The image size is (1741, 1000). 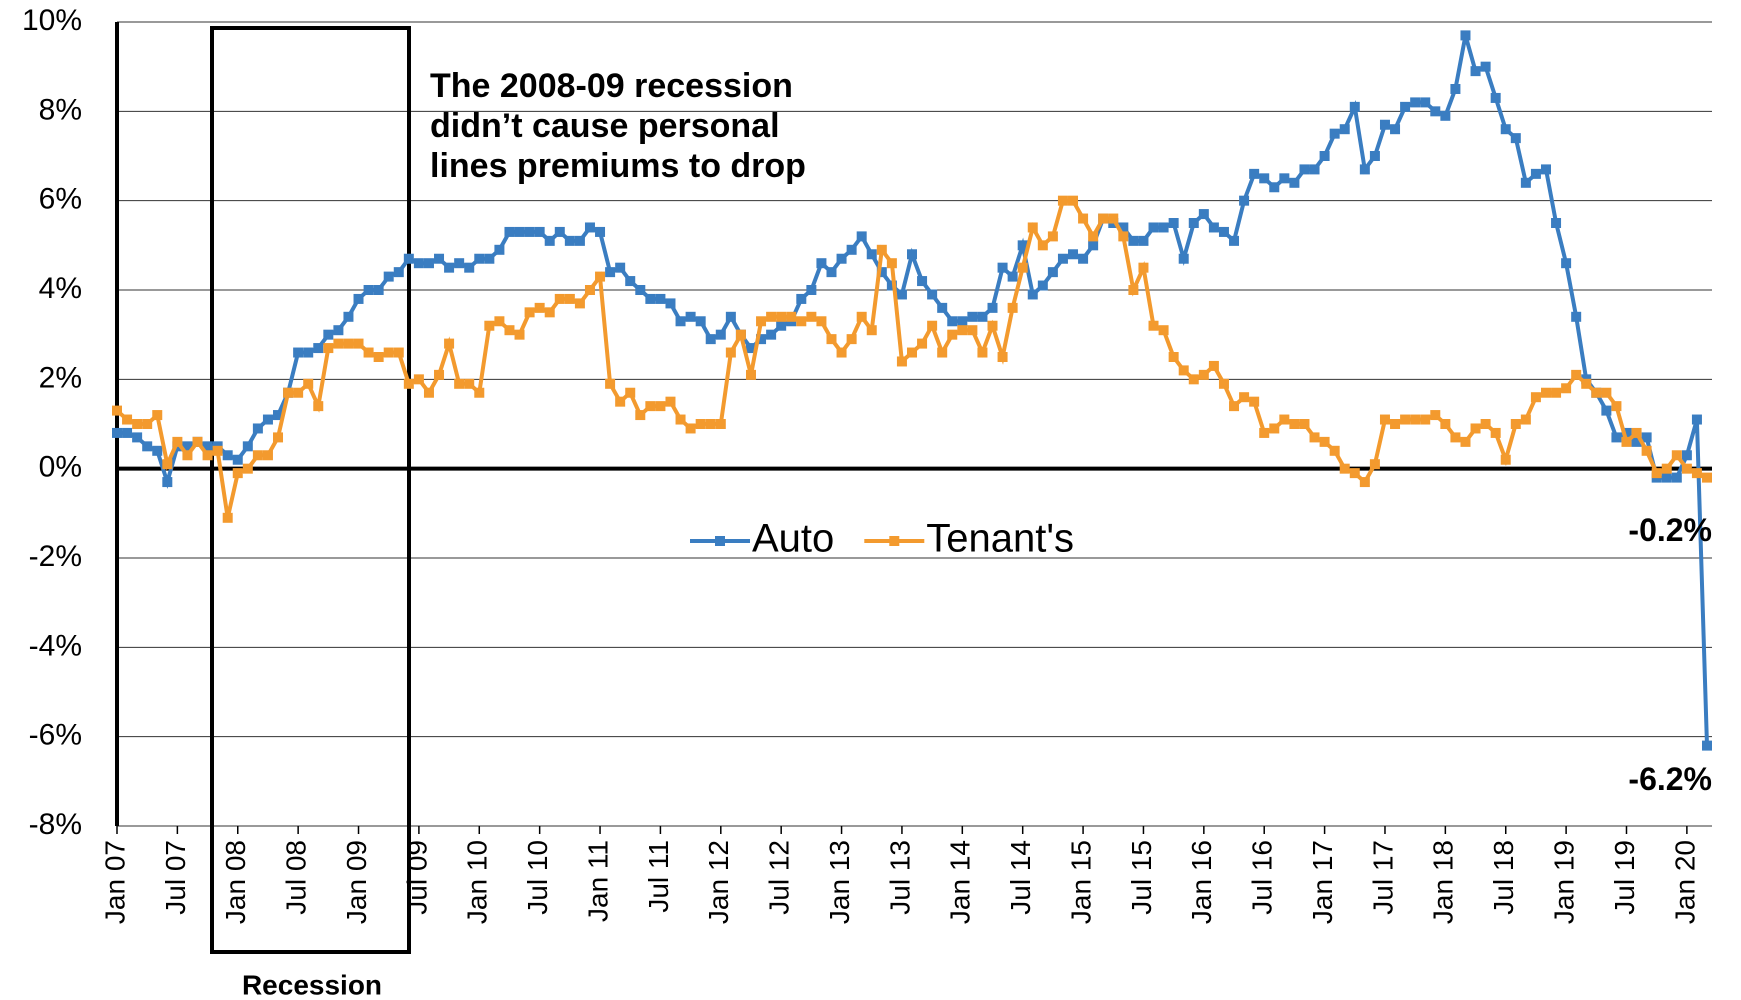 What do you see at coordinates (1670, 530) in the screenshot?
I see `data-label: -0.2%` at bounding box center [1670, 530].